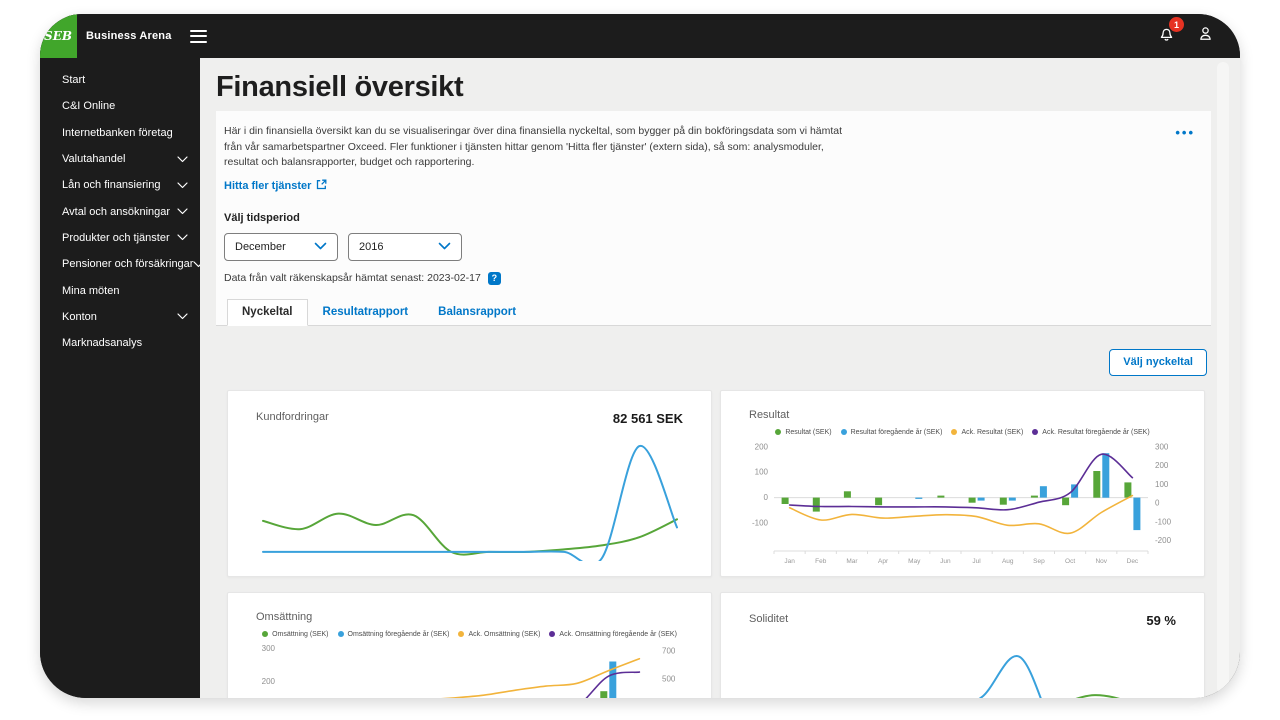 Image resolution: width=1280 pixels, height=720 pixels. I want to click on card-toolbar: Välj nyckeltal, so click(711, 362).